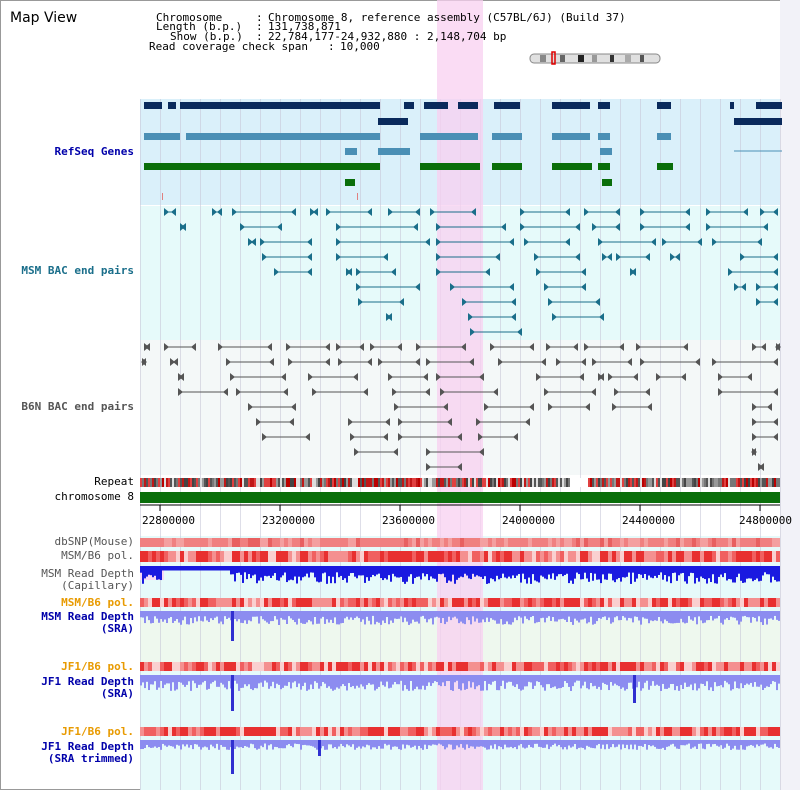  I want to click on track-label-msm-b6-pol-2: MSM/B6 pol., so click(97, 602).